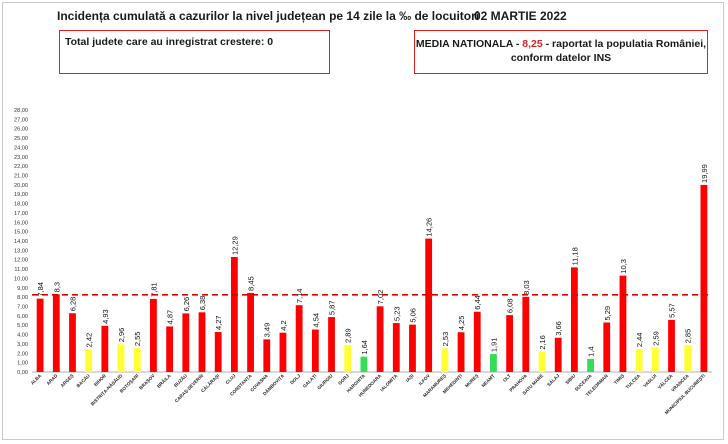 The width and height of the screenshot is (728, 444). What do you see at coordinates (493, 345) in the screenshot?
I see `bar-value-label: 1,91` at bounding box center [493, 345].